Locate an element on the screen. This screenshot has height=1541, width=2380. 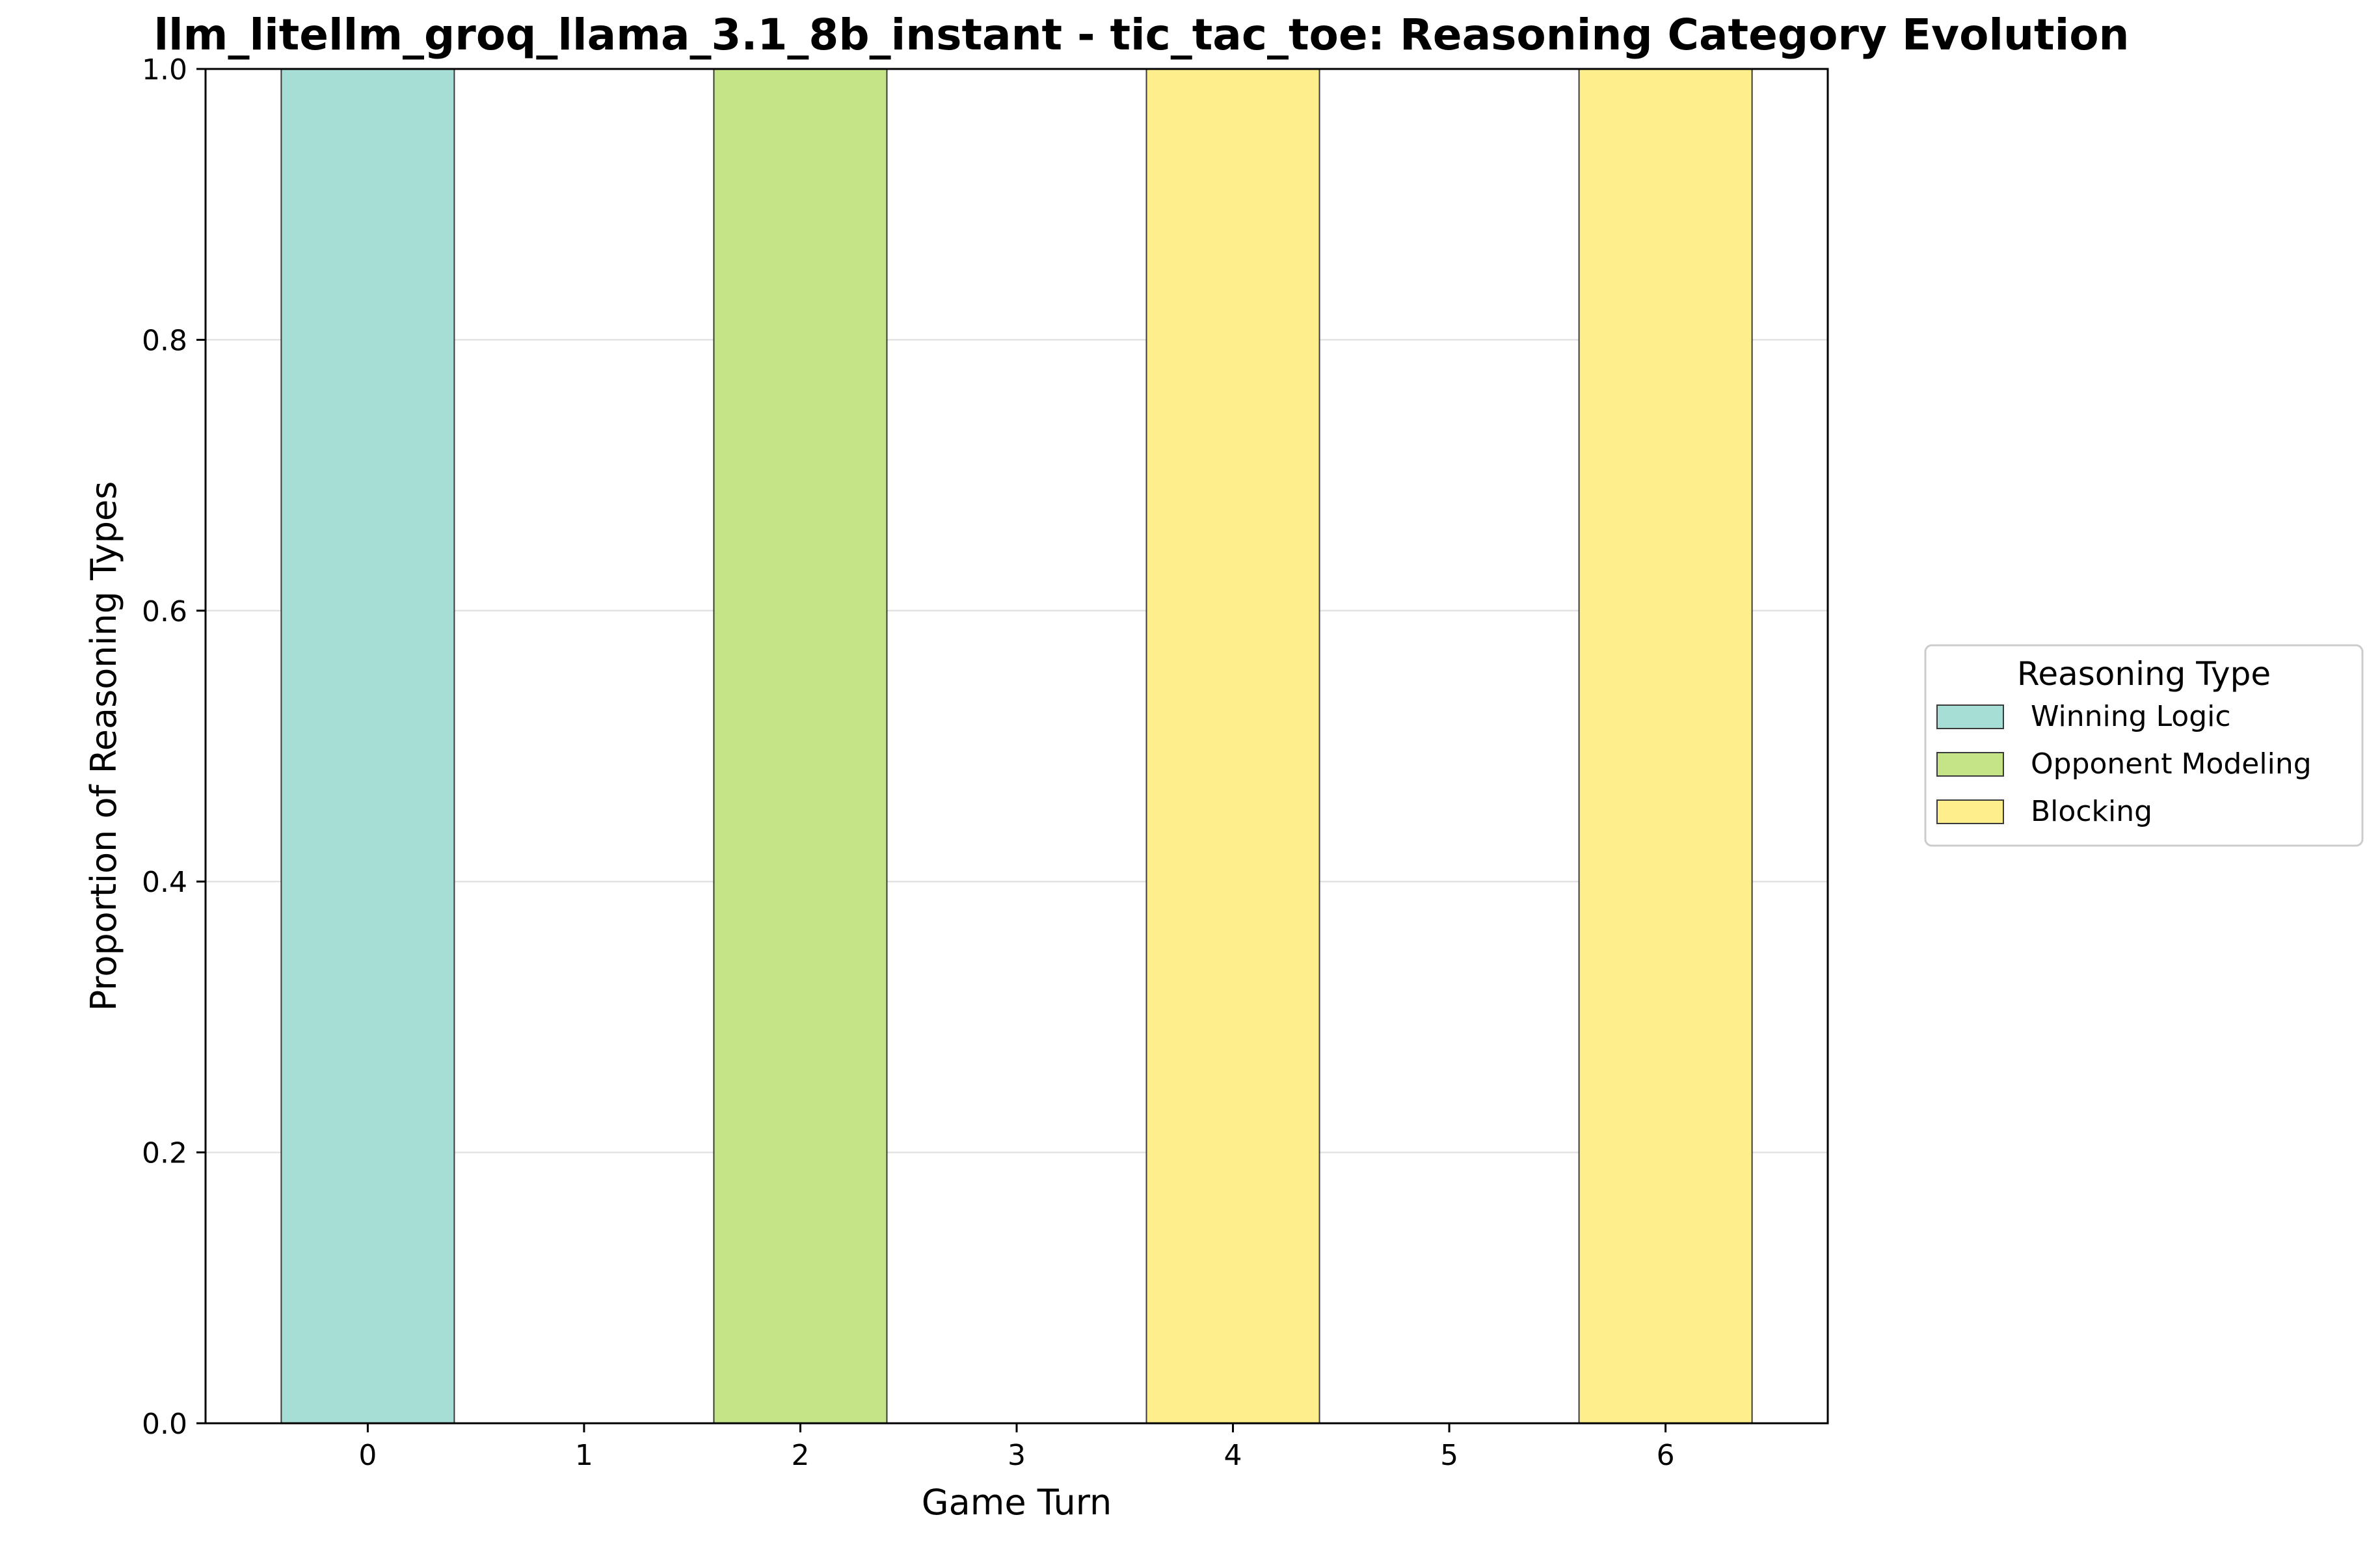
legend-item: Opponent Modeling is located at coordinates (2124, 764).